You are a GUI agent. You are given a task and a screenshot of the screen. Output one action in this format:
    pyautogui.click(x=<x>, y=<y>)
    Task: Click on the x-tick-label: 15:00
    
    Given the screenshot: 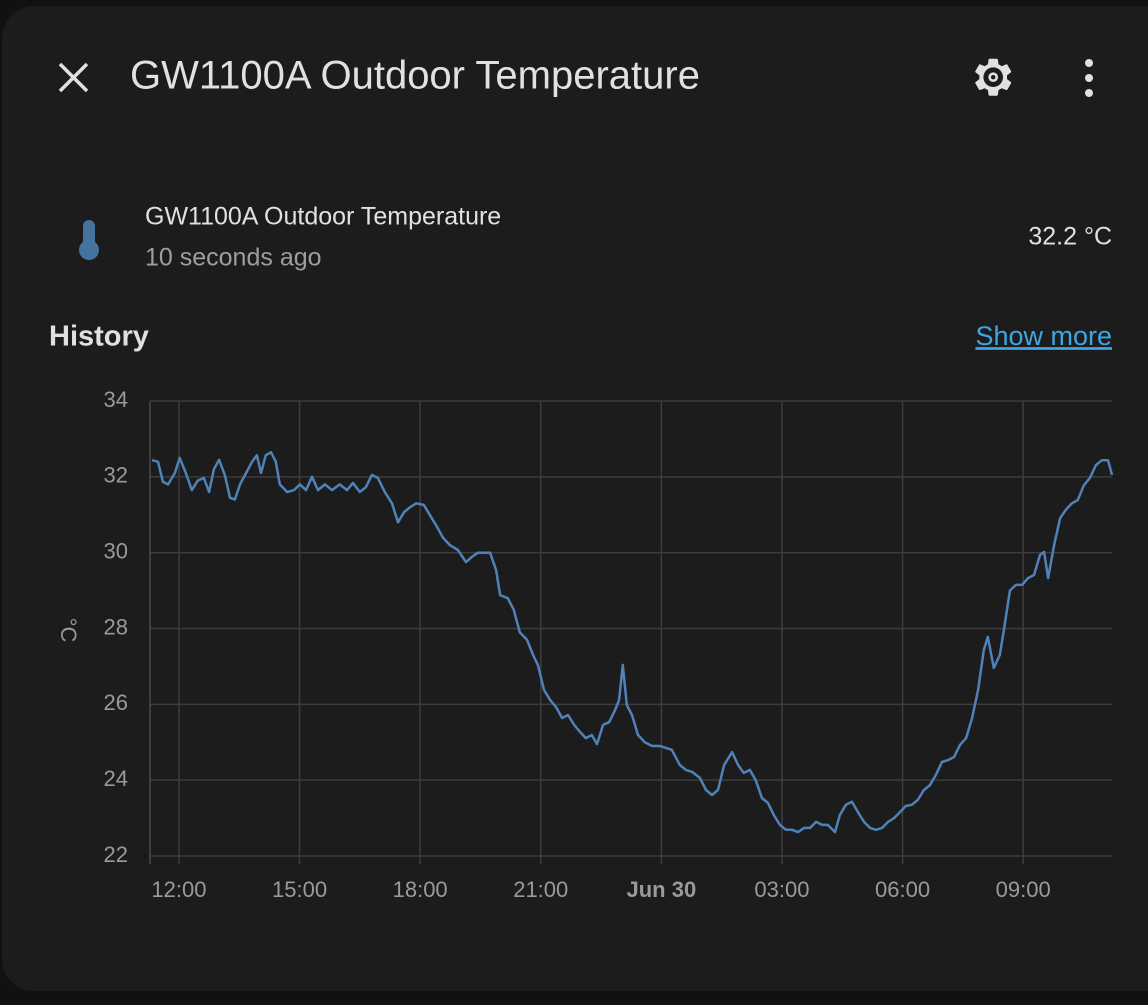 What is the action you would take?
    pyautogui.click(x=299, y=889)
    